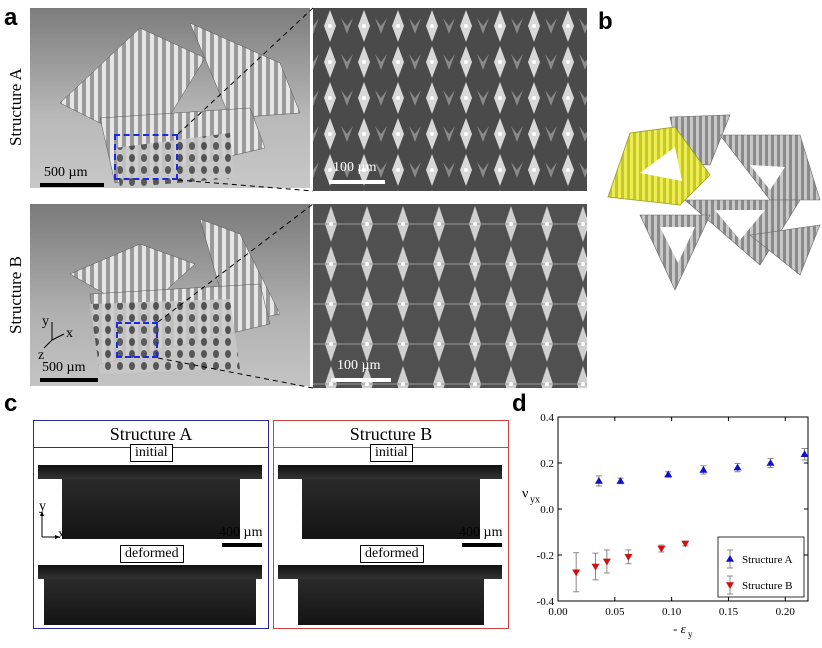 This screenshot has height=648, width=822. I want to click on x-axis-label: - ε, so click(680, 628).